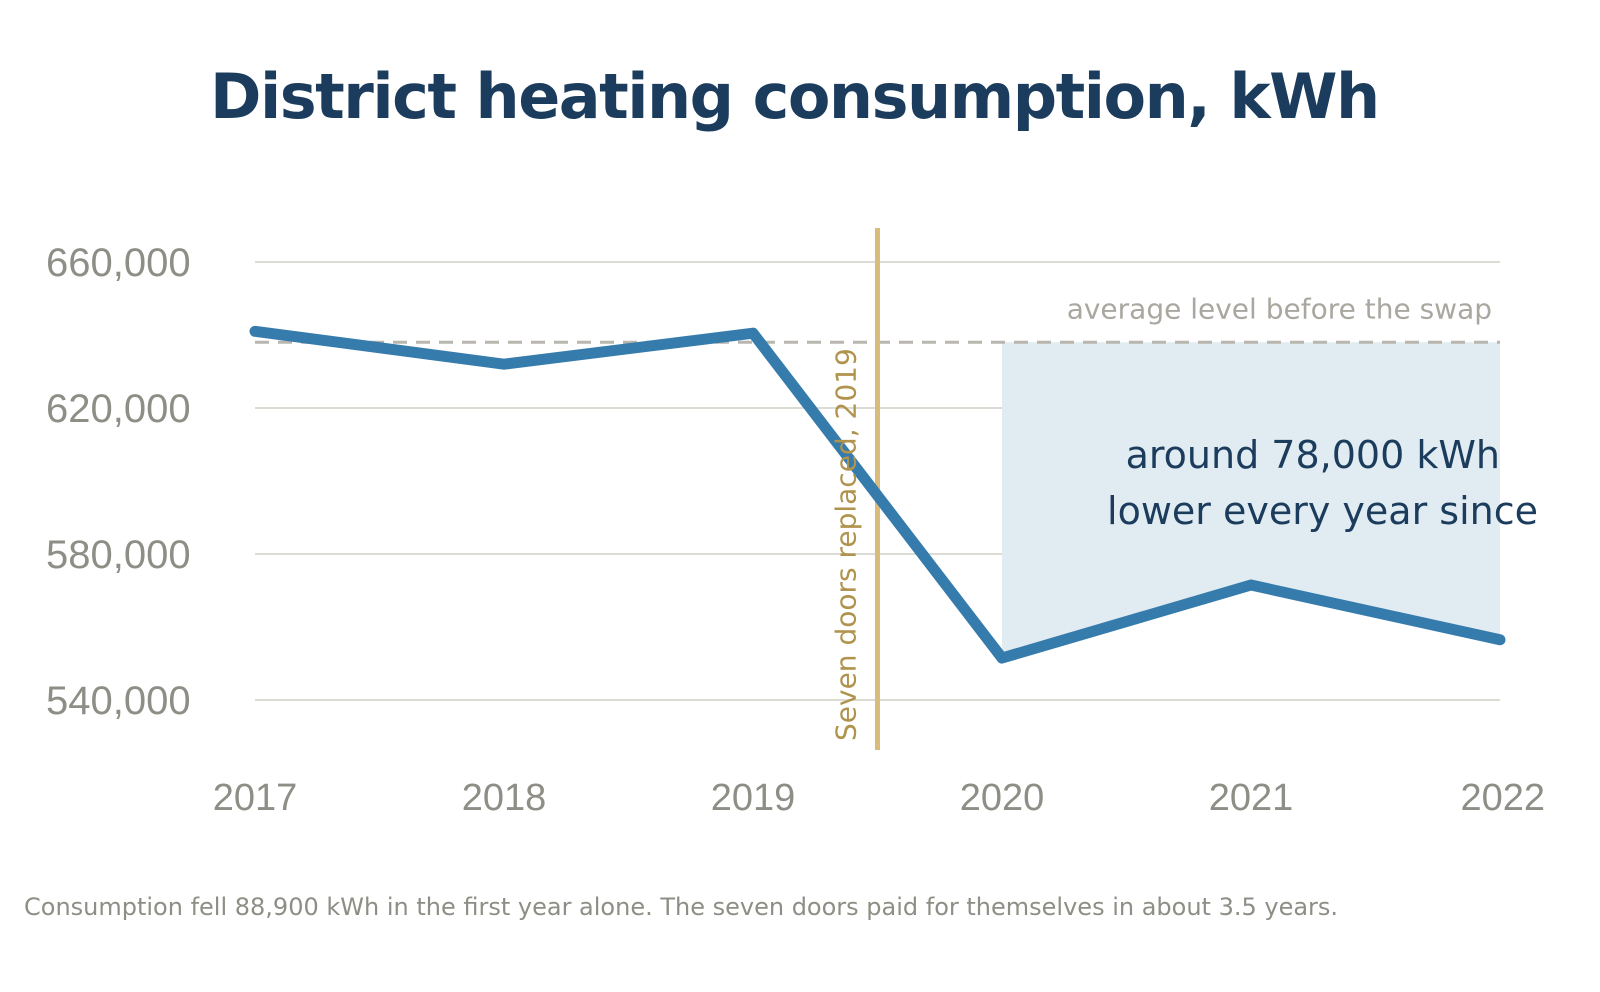 This screenshot has width=1600, height=992. What do you see at coordinates (846, 544) in the screenshot?
I see `event-label: Seven doors replaced, 2019` at bounding box center [846, 544].